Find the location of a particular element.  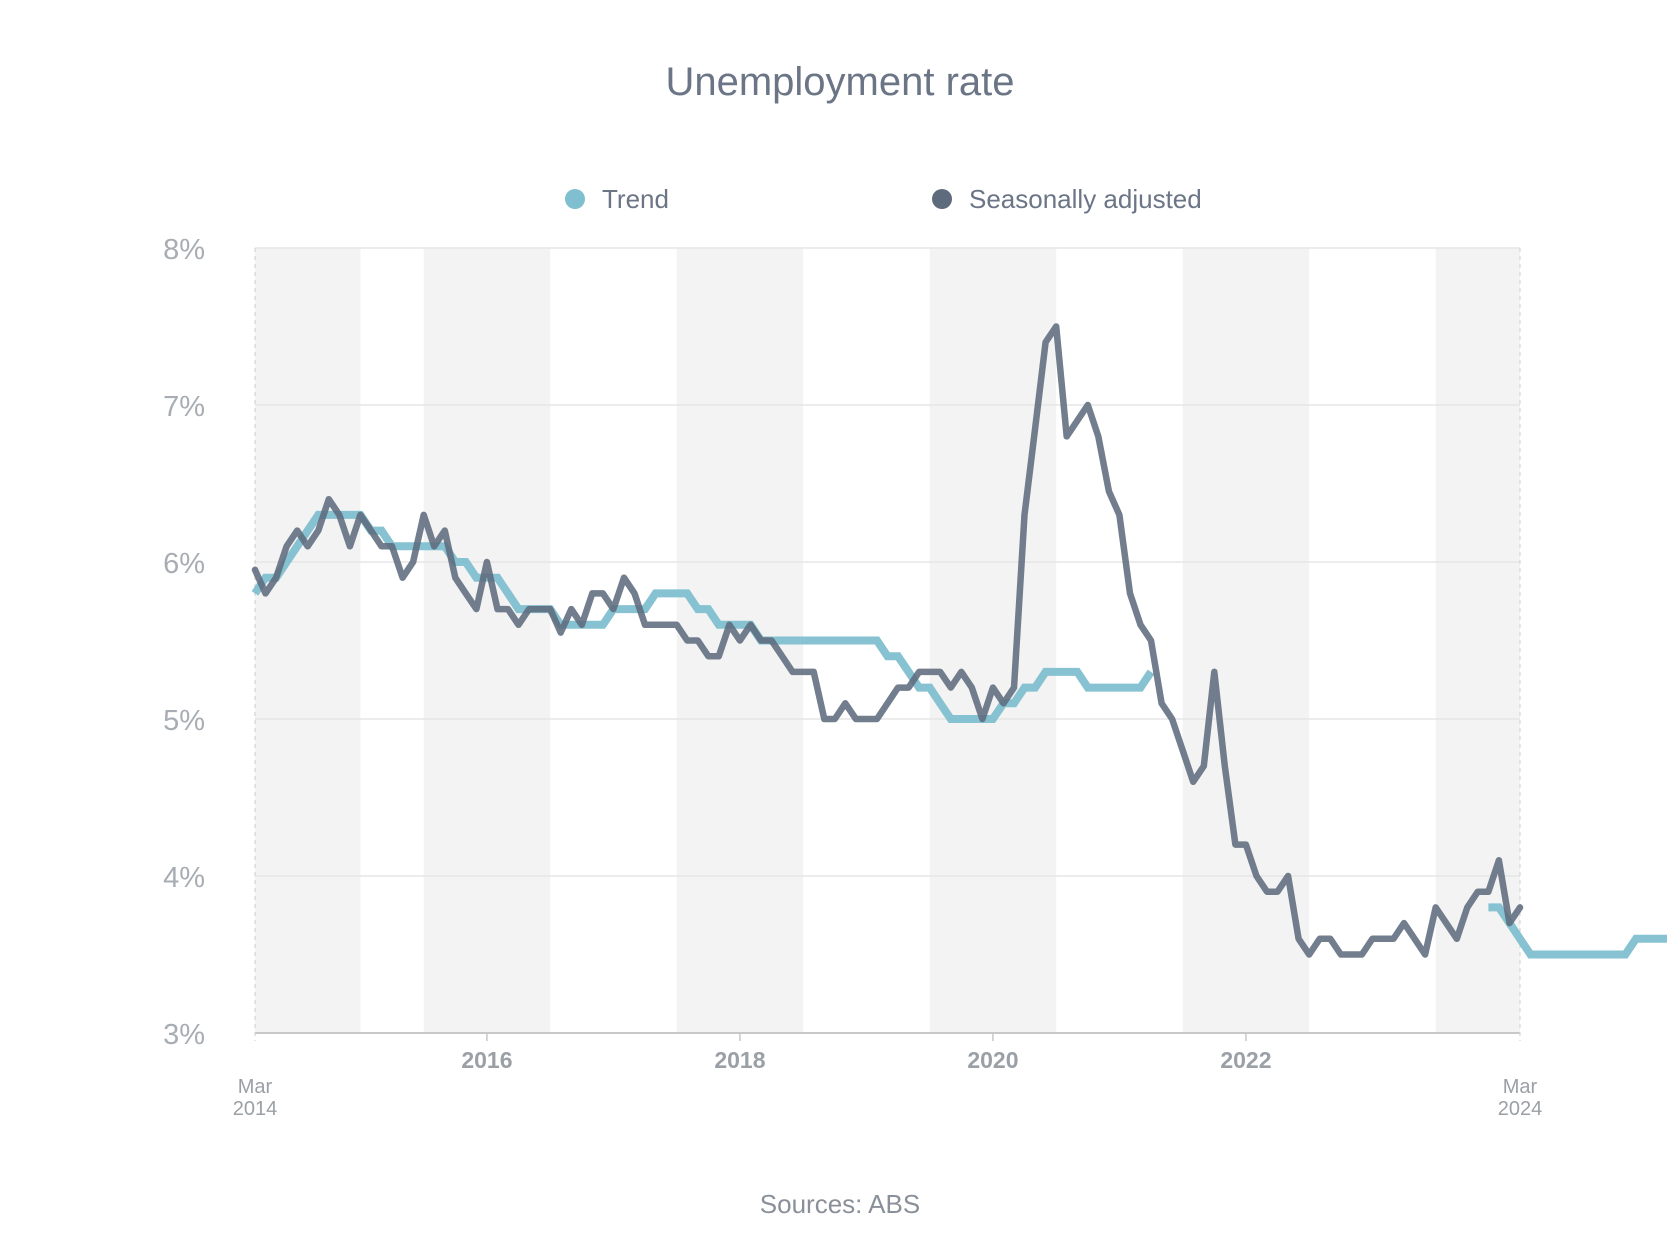

y-tick-label-5: 5% is located at coordinates (184, 721).